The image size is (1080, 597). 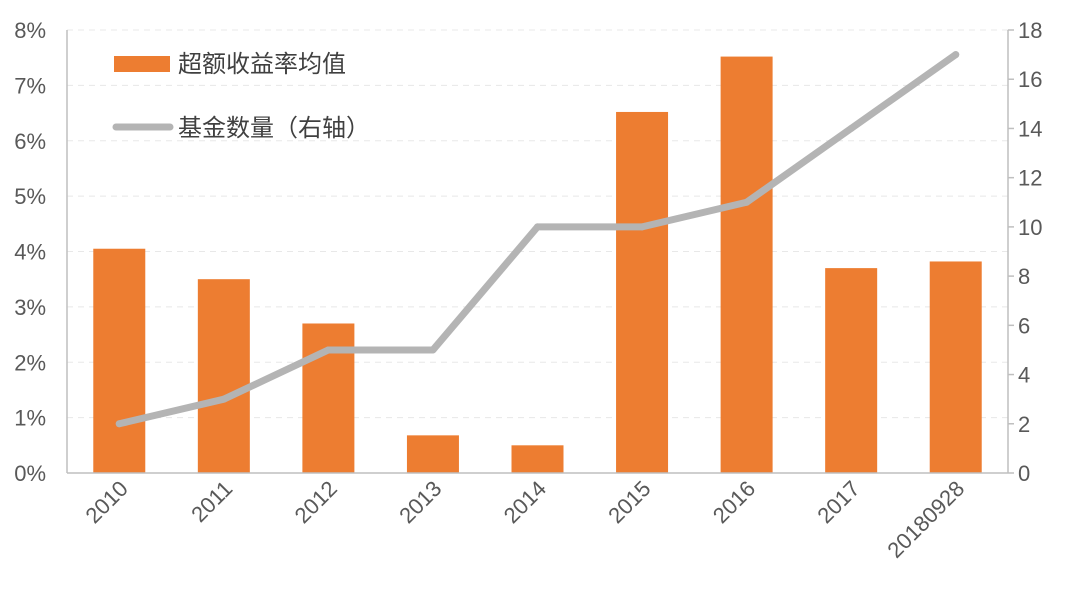 What do you see at coordinates (262, 64) in the screenshot?
I see `legend-bar-label: 超额收益率均值` at bounding box center [262, 64].